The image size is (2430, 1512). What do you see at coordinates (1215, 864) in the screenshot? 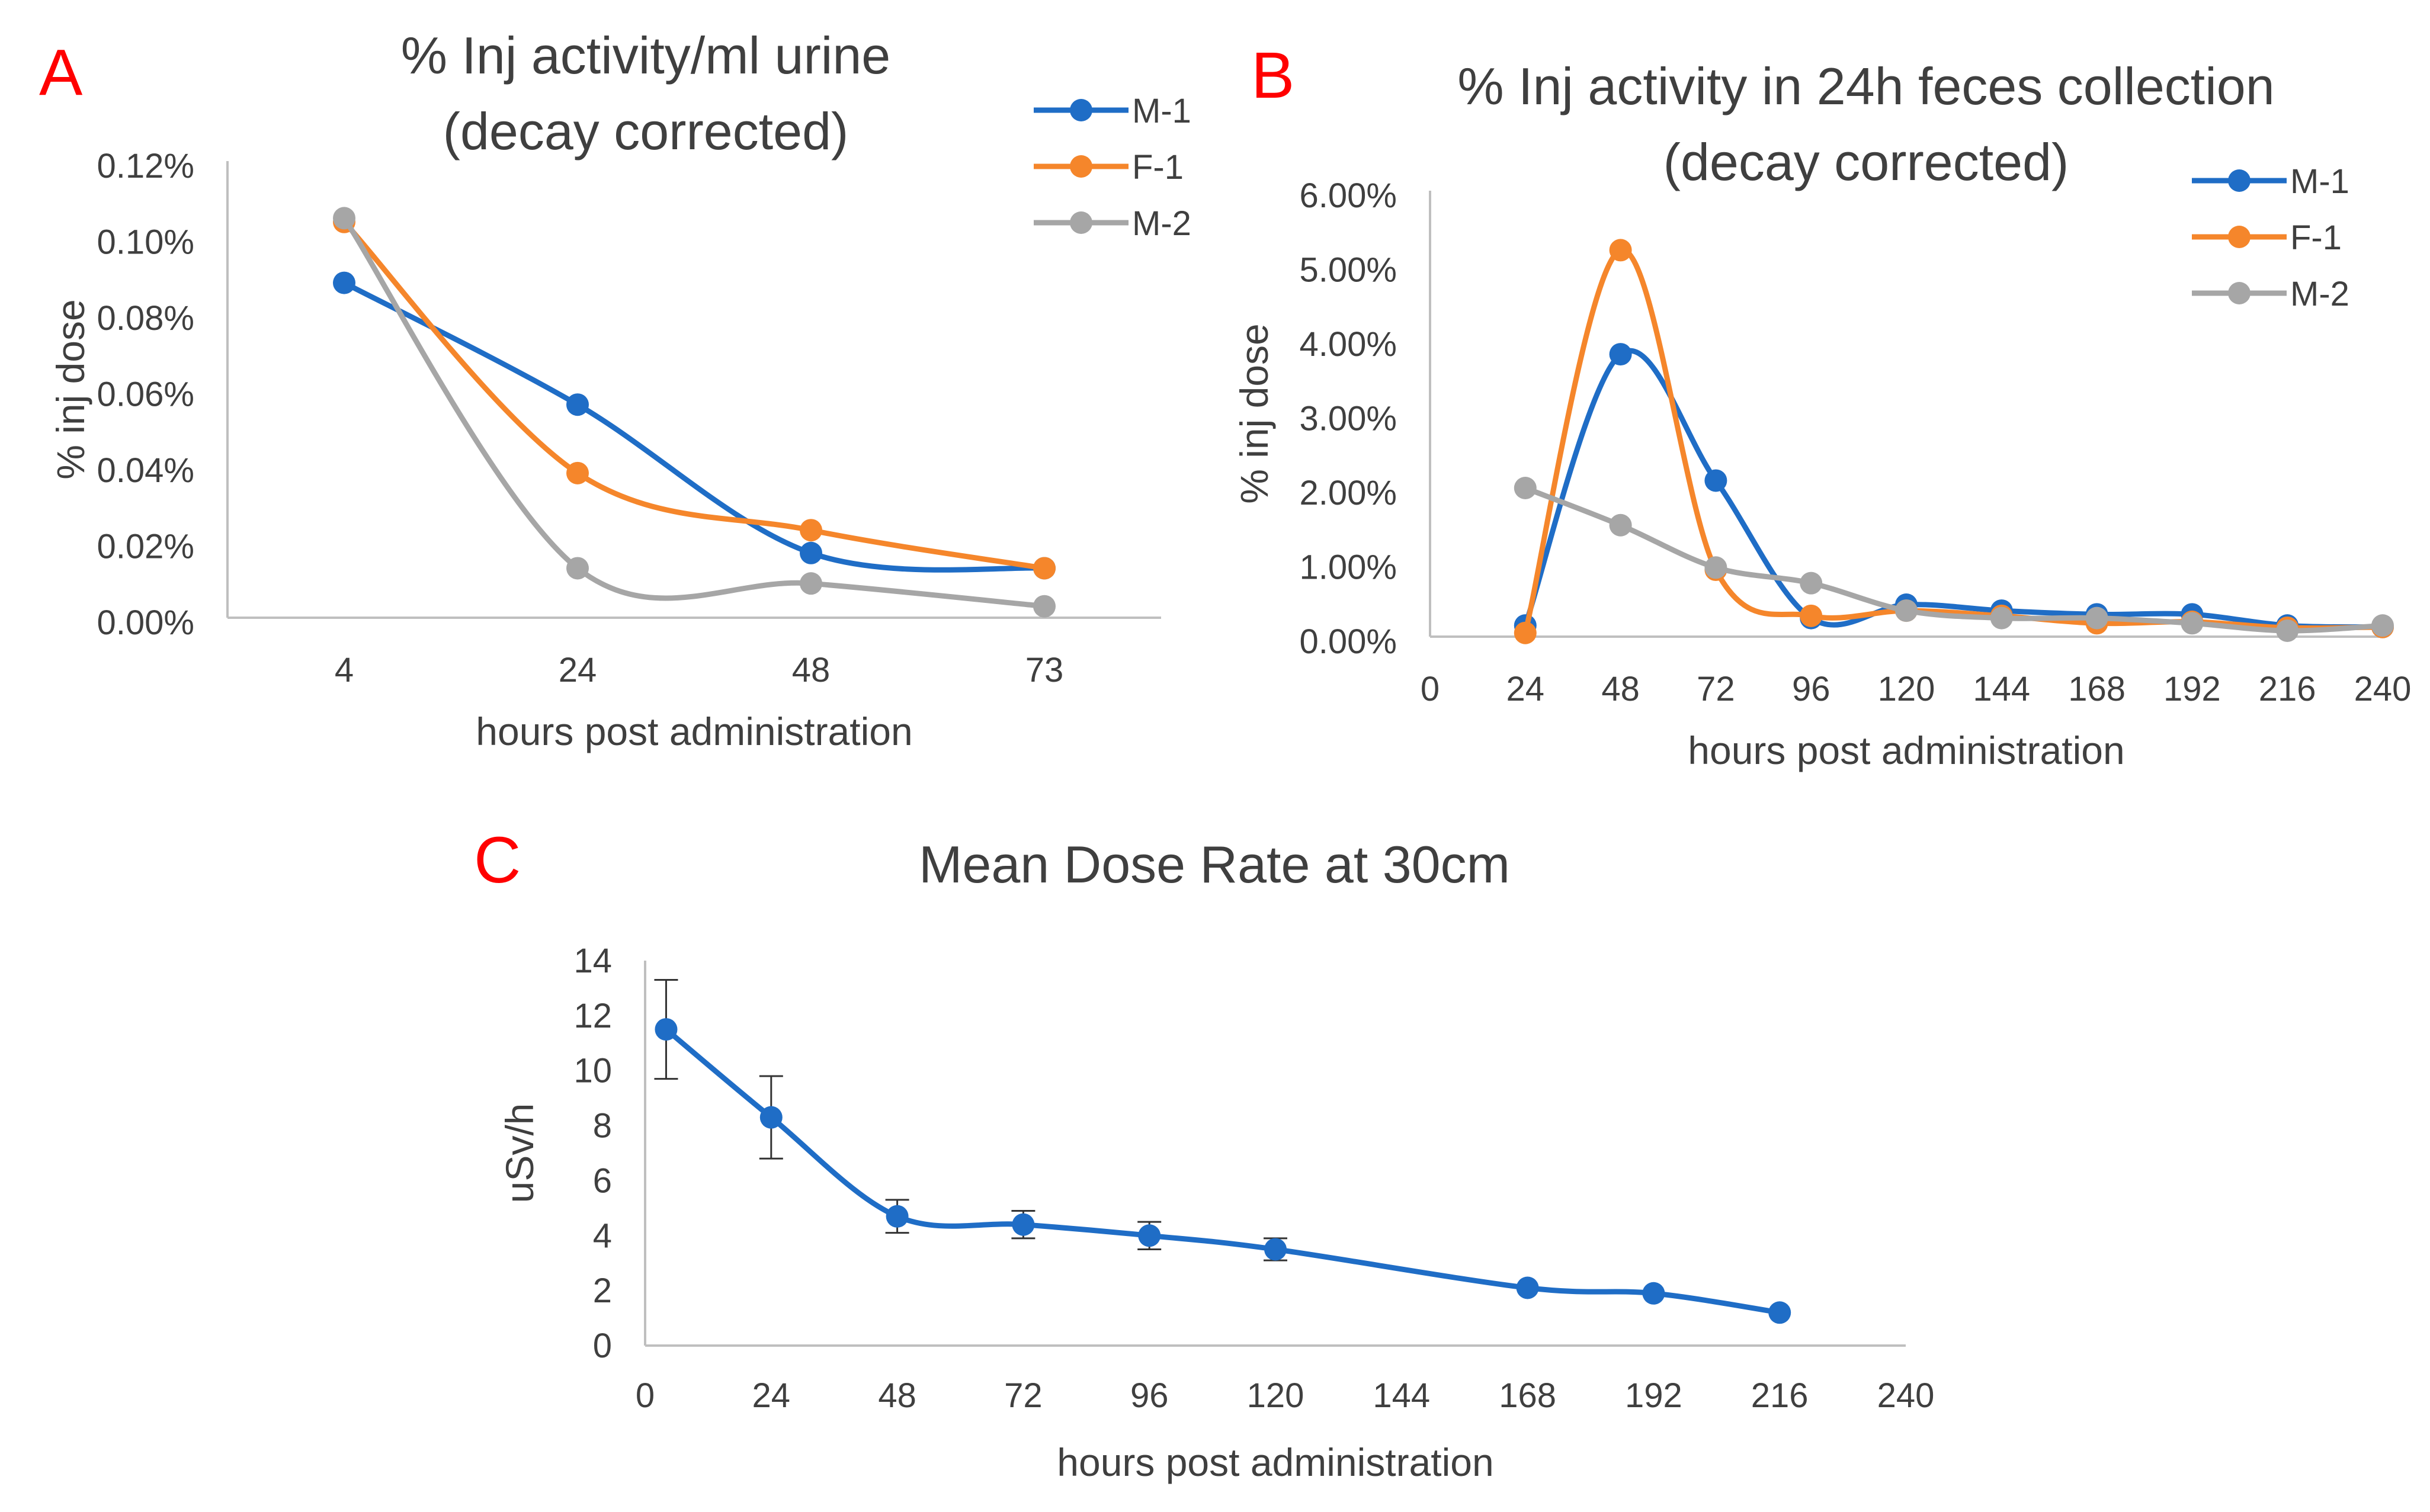
I see `chart-title-line: Mean Dose Rate at 30cm` at bounding box center [1215, 864].